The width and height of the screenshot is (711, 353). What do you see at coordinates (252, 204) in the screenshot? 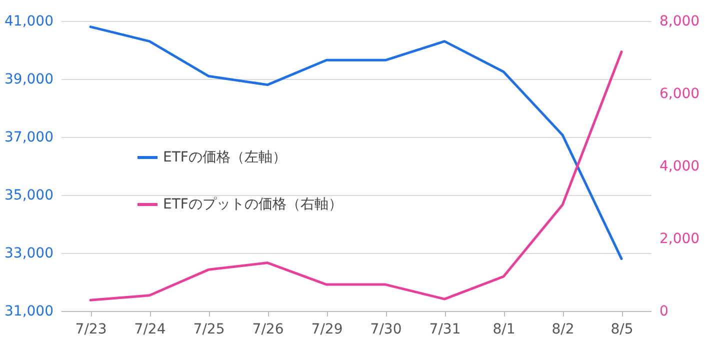
I see `legend-label: ETFのプットの価格（右軸）` at bounding box center [252, 204].